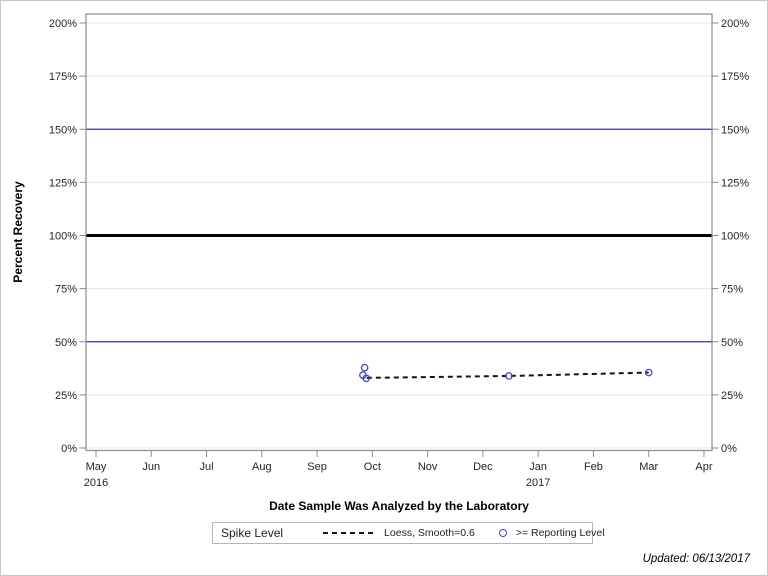 The width and height of the screenshot is (768, 576). What do you see at coordinates (63, 237) in the screenshot?
I see `y-tick-label-left: 100%` at bounding box center [63, 237].